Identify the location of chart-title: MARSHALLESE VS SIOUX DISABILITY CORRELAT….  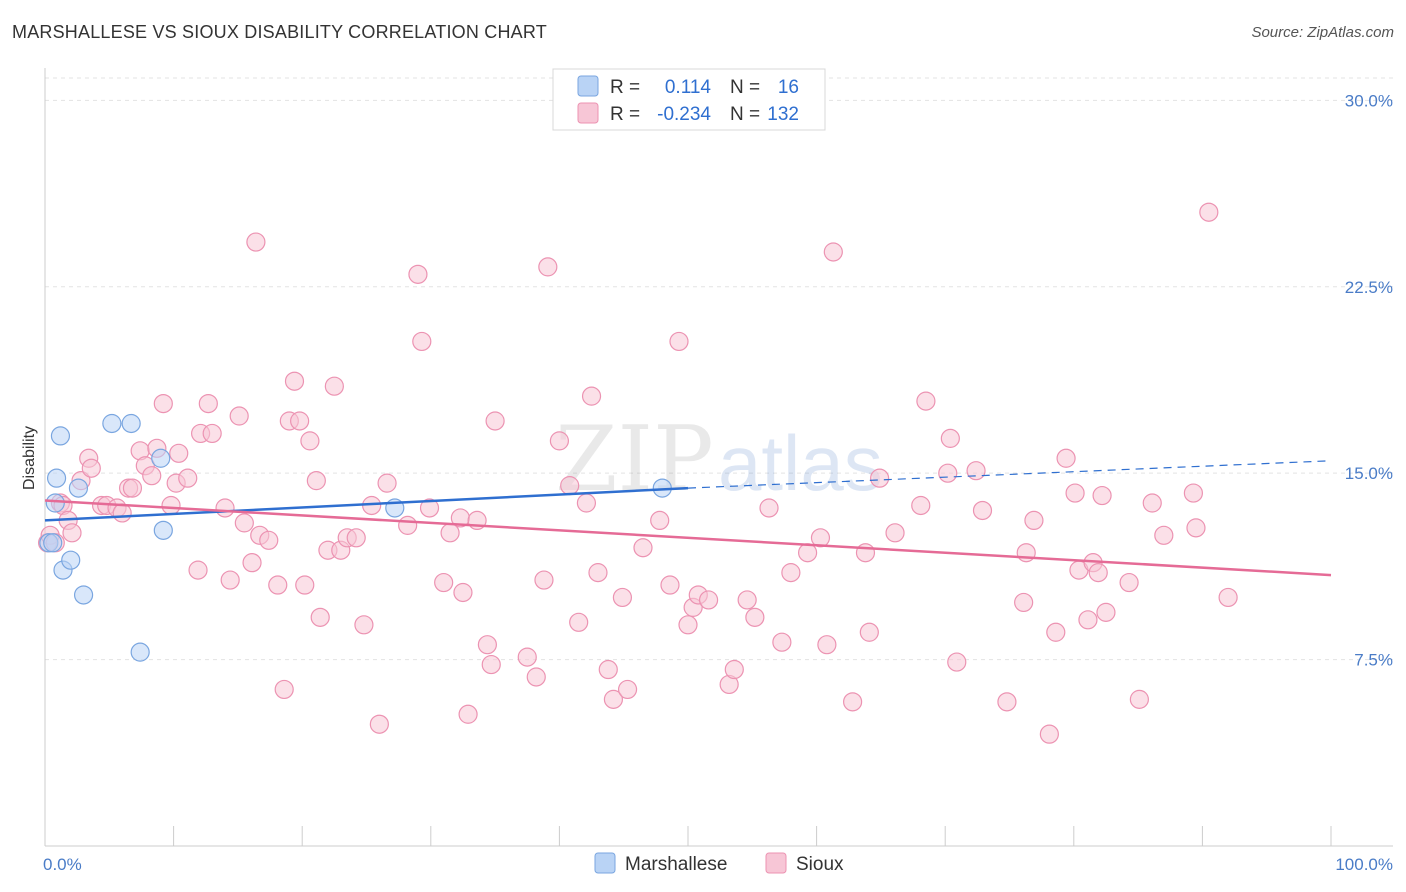
(279, 32).